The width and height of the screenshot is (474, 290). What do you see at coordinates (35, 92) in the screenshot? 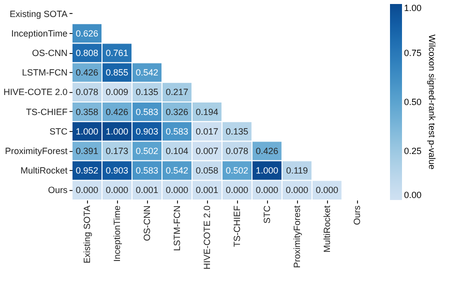
I see `y-tick-label: HIVE-COTE 2.0` at bounding box center [35, 92].